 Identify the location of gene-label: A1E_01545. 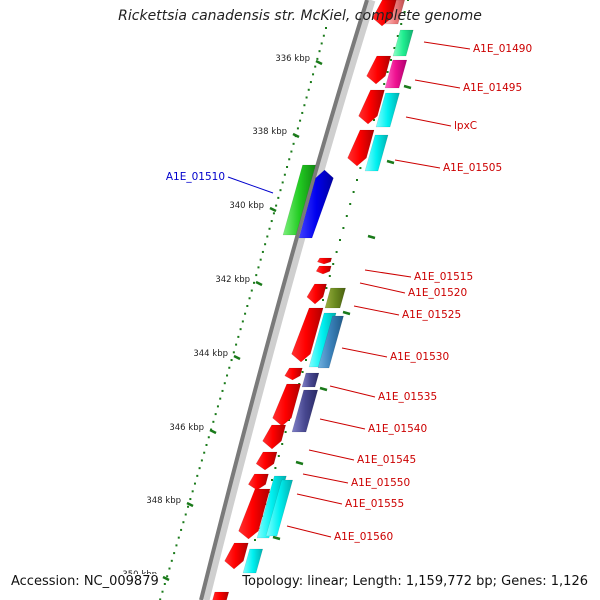
(386, 460).